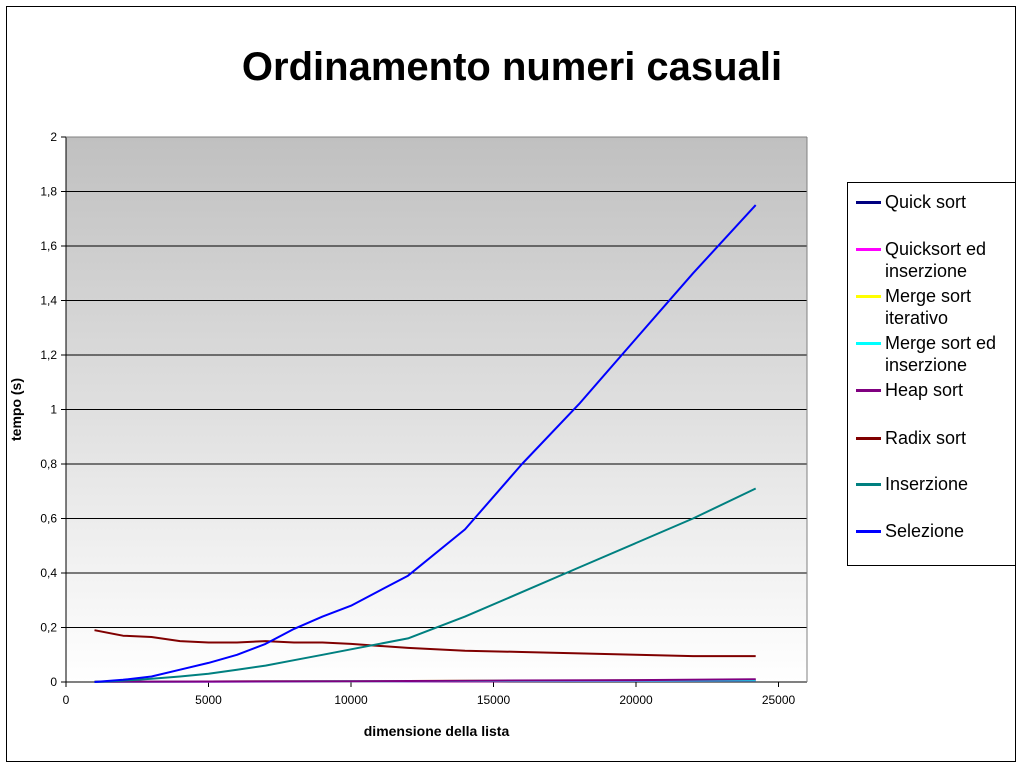 This screenshot has width=1024, height=768. What do you see at coordinates (512, 67) in the screenshot?
I see `chart-title: Ordinamento numeri casuali` at bounding box center [512, 67].